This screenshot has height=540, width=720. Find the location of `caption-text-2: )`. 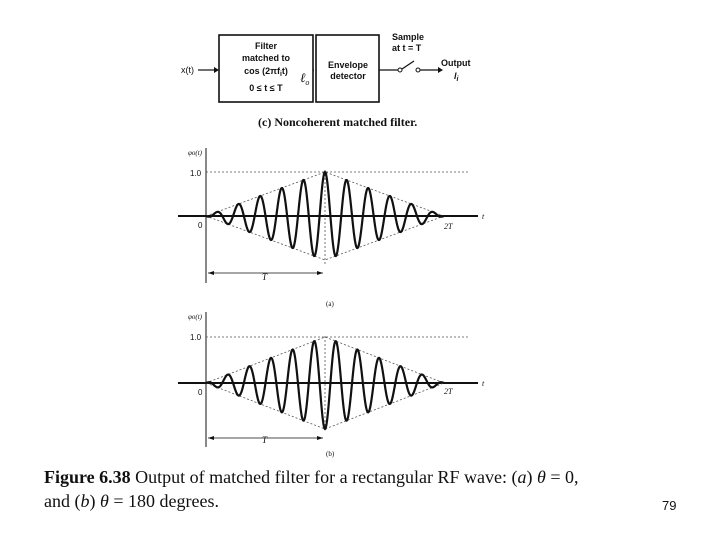

caption-text-2: ) is located at coordinates (532, 477).